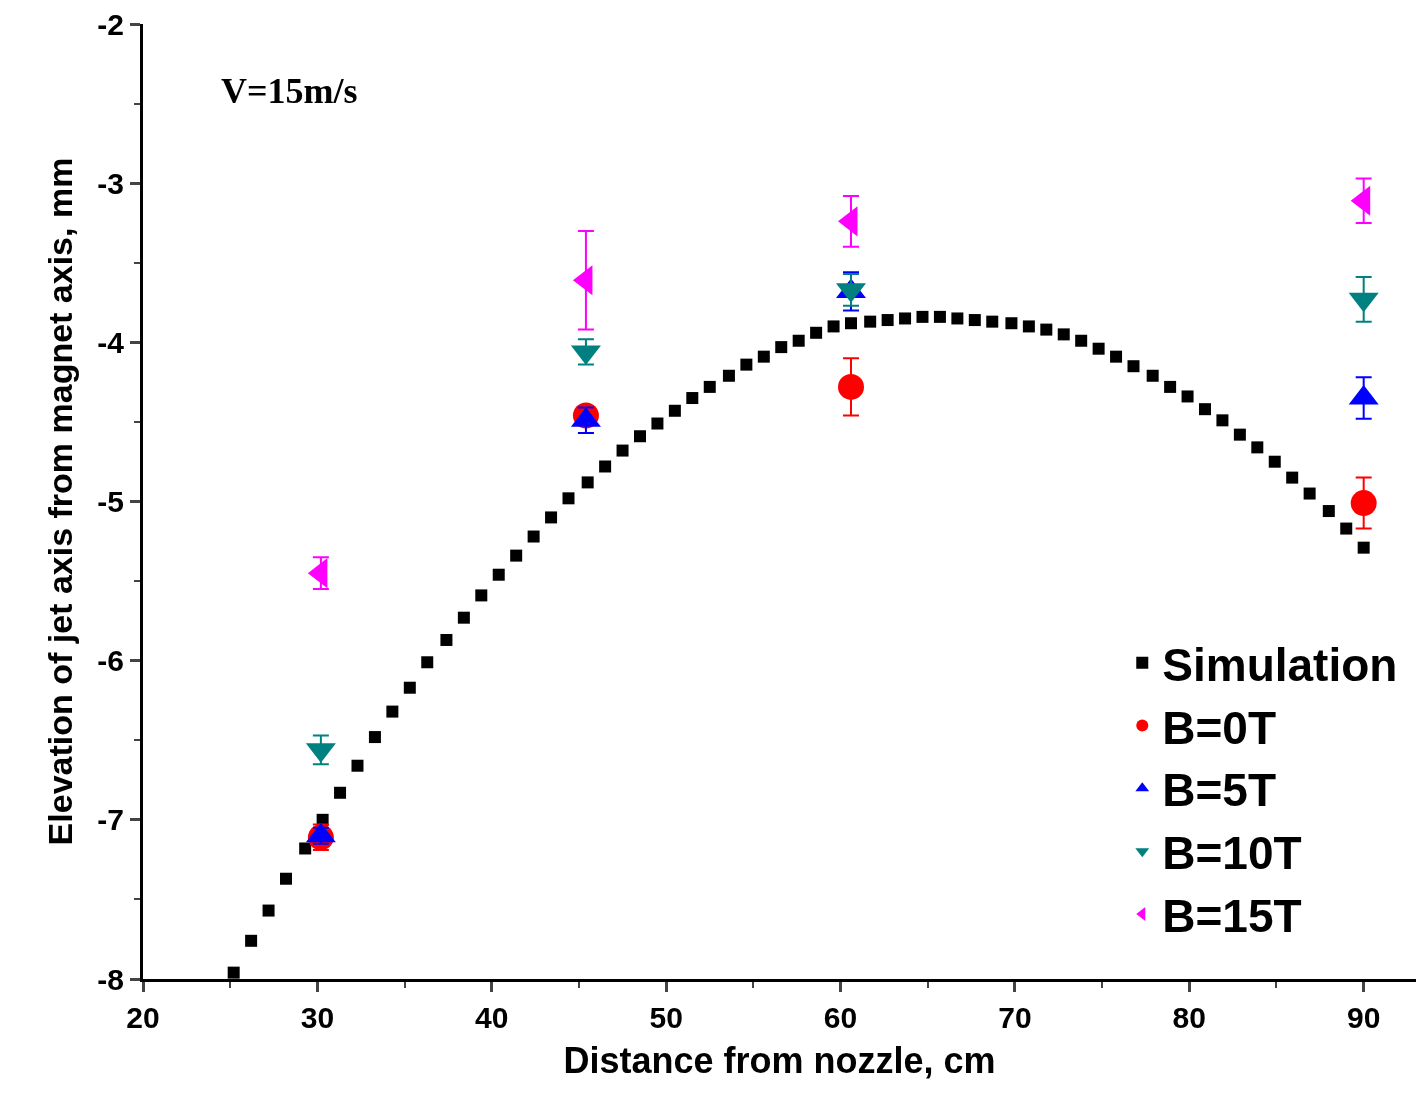 The width and height of the screenshot is (1416, 1120). Describe the element at coordinates (1232, 915) in the screenshot. I see `legend-label: B=15T` at that location.